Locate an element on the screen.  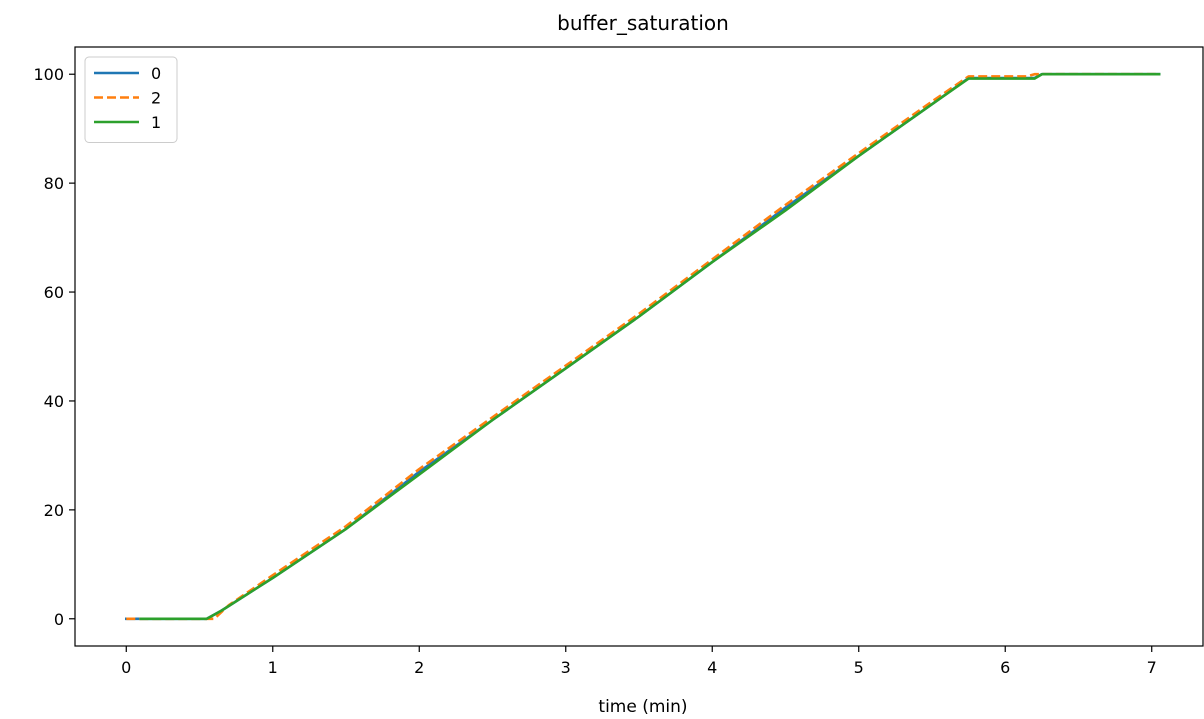
x-tick-label: 3 is located at coordinates (566, 667).